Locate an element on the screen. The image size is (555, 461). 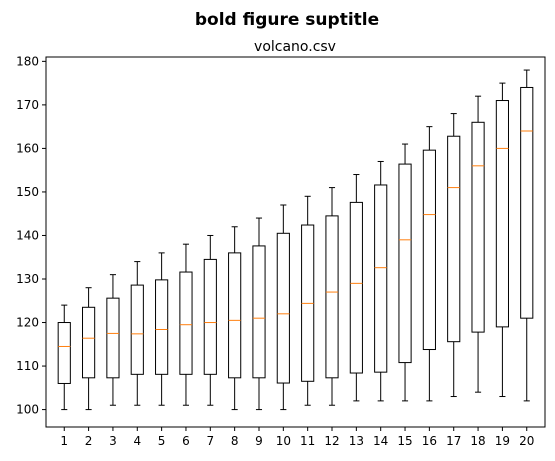
x-tick-label: 5 is located at coordinates (162, 441).